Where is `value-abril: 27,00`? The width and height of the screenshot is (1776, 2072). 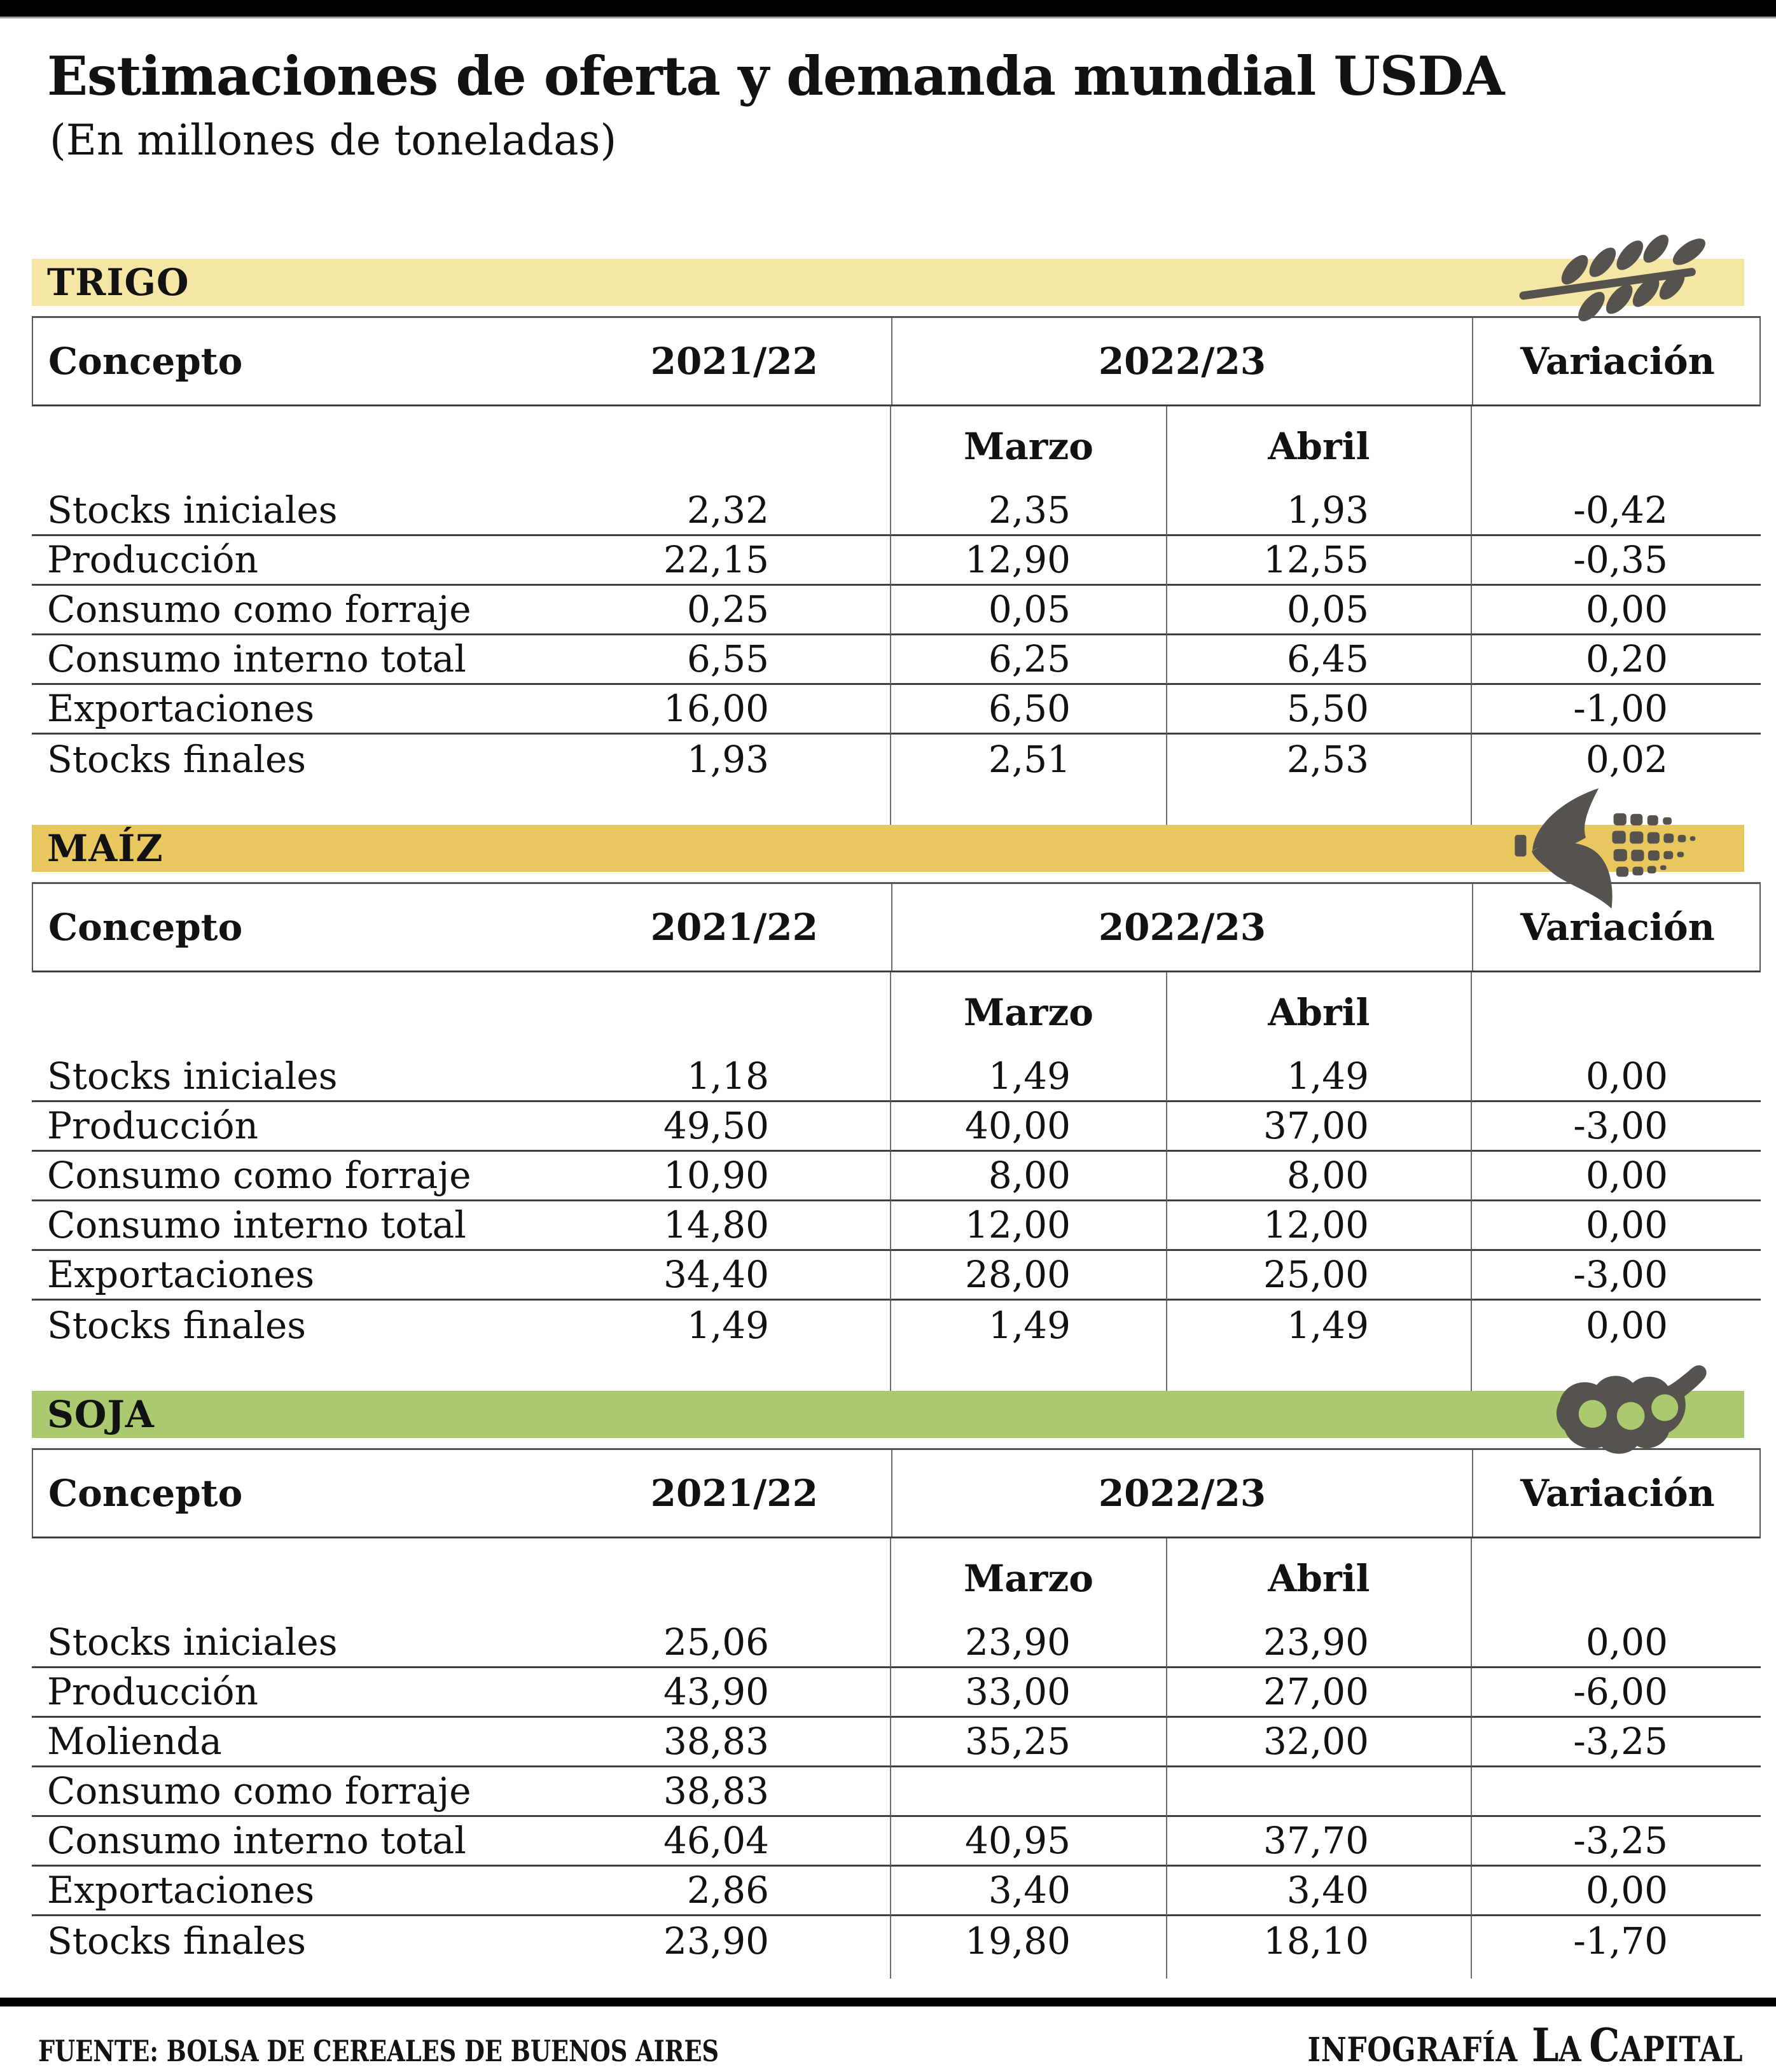 value-abril: 27,00 is located at coordinates (1319, 1693).